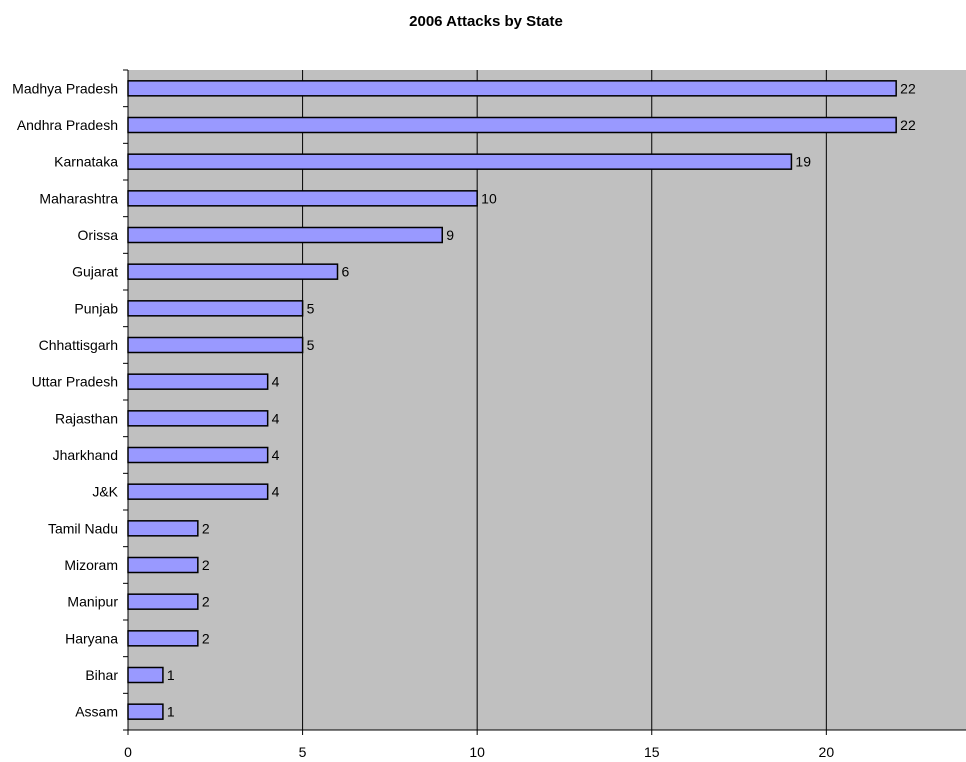  Describe the element at coordinates (95, 272) in the screenshot. I see `category-label: Gujarat` at that location.